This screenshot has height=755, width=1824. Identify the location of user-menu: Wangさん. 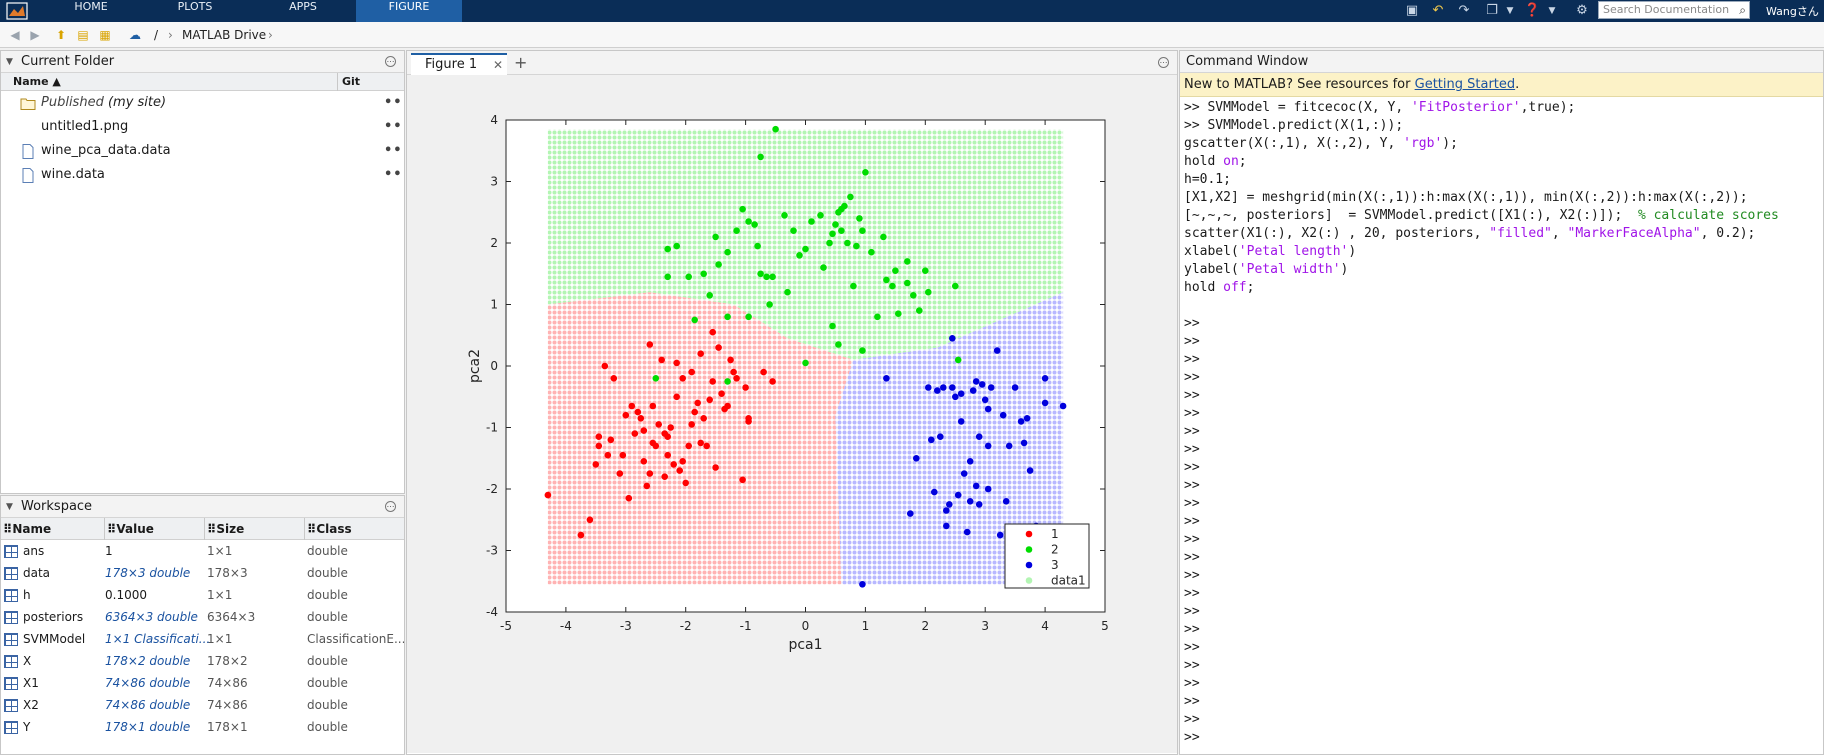
(1792, 11).